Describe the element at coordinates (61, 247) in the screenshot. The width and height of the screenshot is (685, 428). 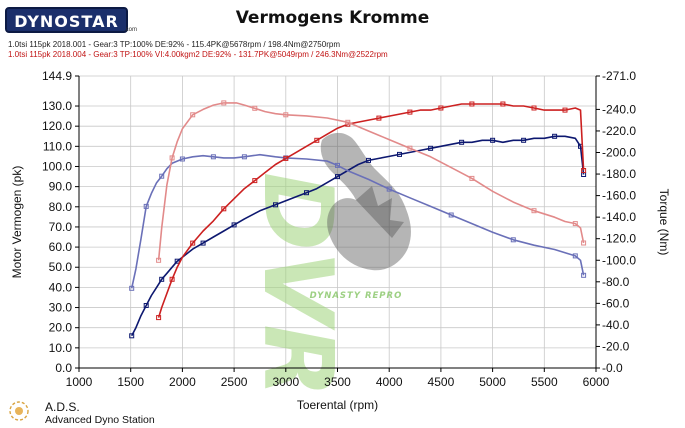
I see `y-tick-label: 60.0` at that location.